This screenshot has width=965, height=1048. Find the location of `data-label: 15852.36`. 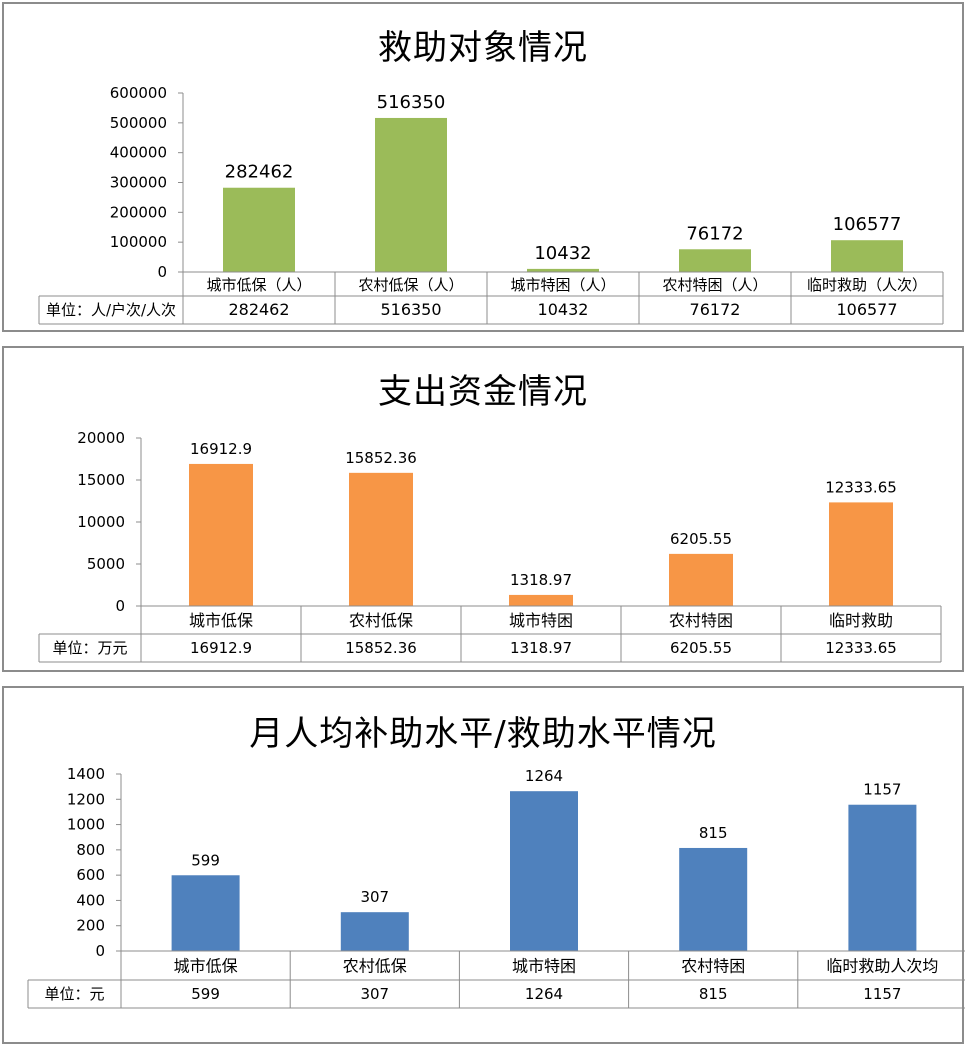

data-label: 15852.36 is located at coordinates (381, 458).